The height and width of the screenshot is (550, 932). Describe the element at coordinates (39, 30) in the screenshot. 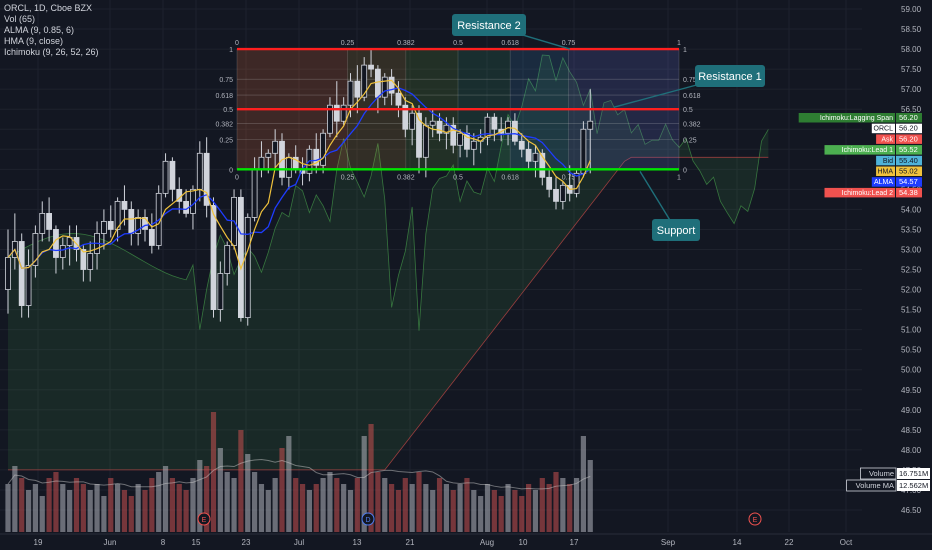

I see `legend-alma: ALMA (9, 0.85, 6)` at that location.